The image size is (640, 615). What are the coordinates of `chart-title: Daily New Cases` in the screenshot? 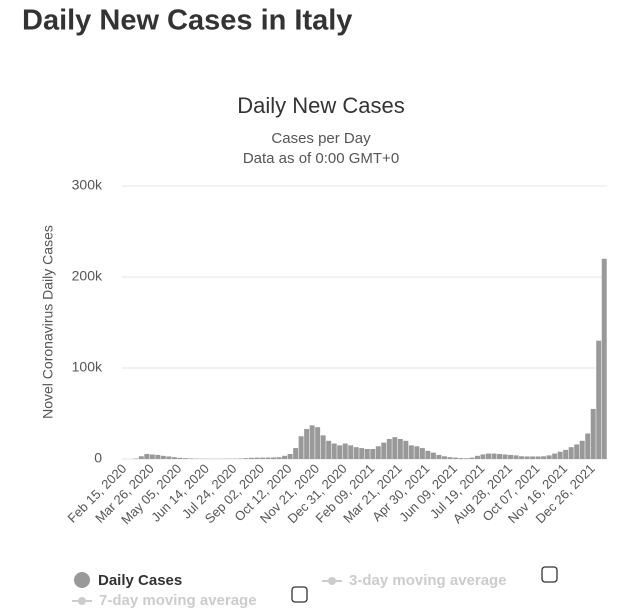 It's located at (321, 105).